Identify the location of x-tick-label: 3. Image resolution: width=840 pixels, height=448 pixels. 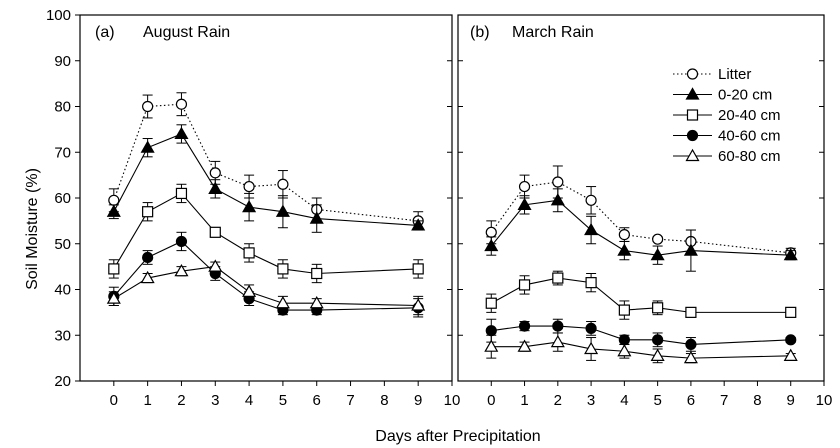
(215, 400).